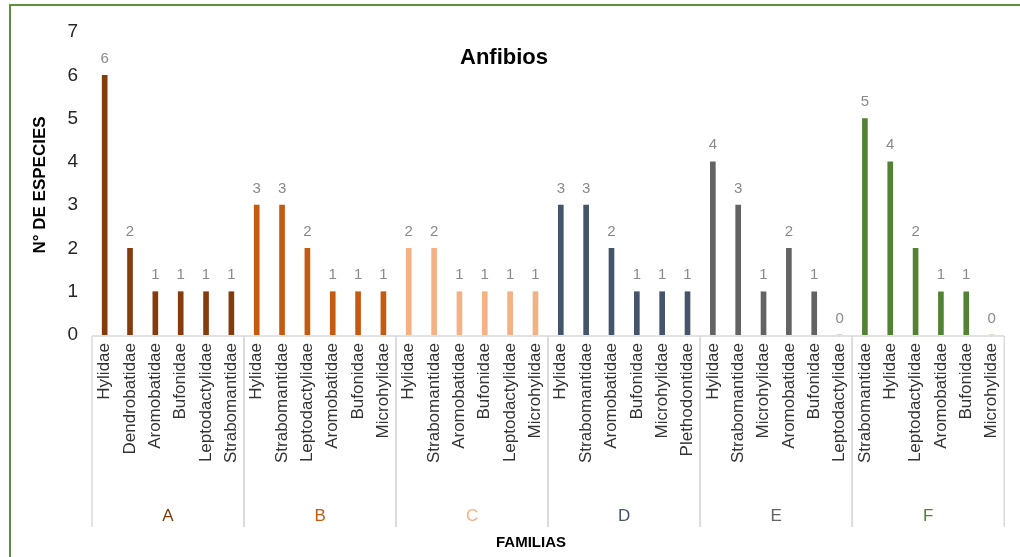  Describe the element at coordinates (320, 515) in the screenshot. I see `text: B` at that location.